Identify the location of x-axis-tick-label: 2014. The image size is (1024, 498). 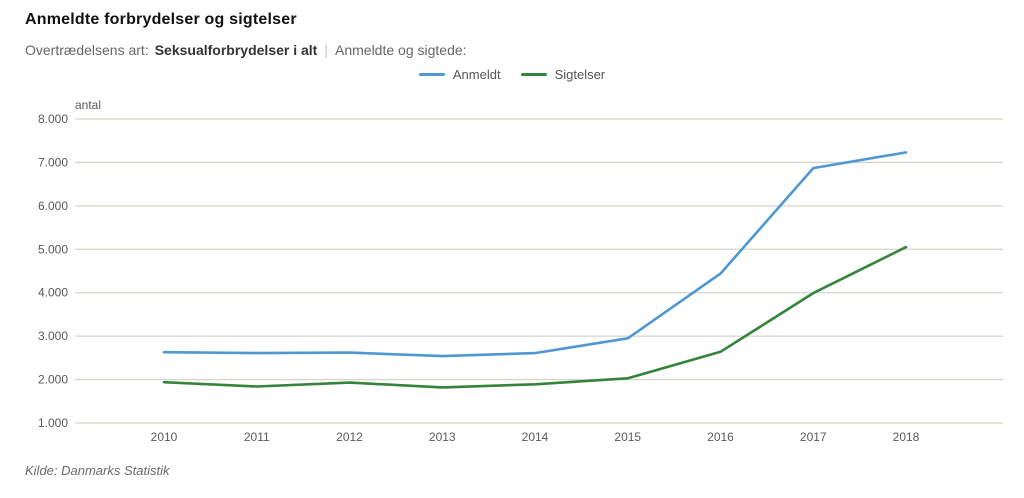
(535, 437).